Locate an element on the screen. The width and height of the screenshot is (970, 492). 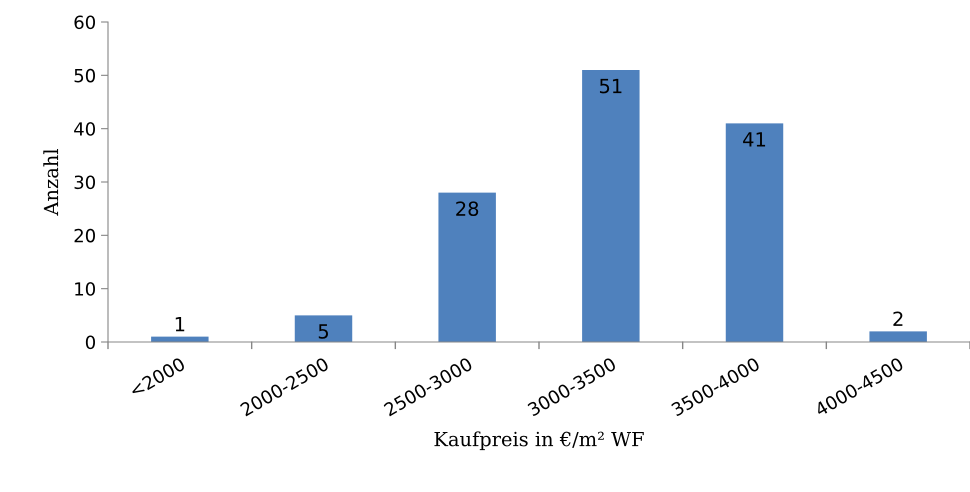
y-tick-label: 0 is located at coordinates (90, 342).